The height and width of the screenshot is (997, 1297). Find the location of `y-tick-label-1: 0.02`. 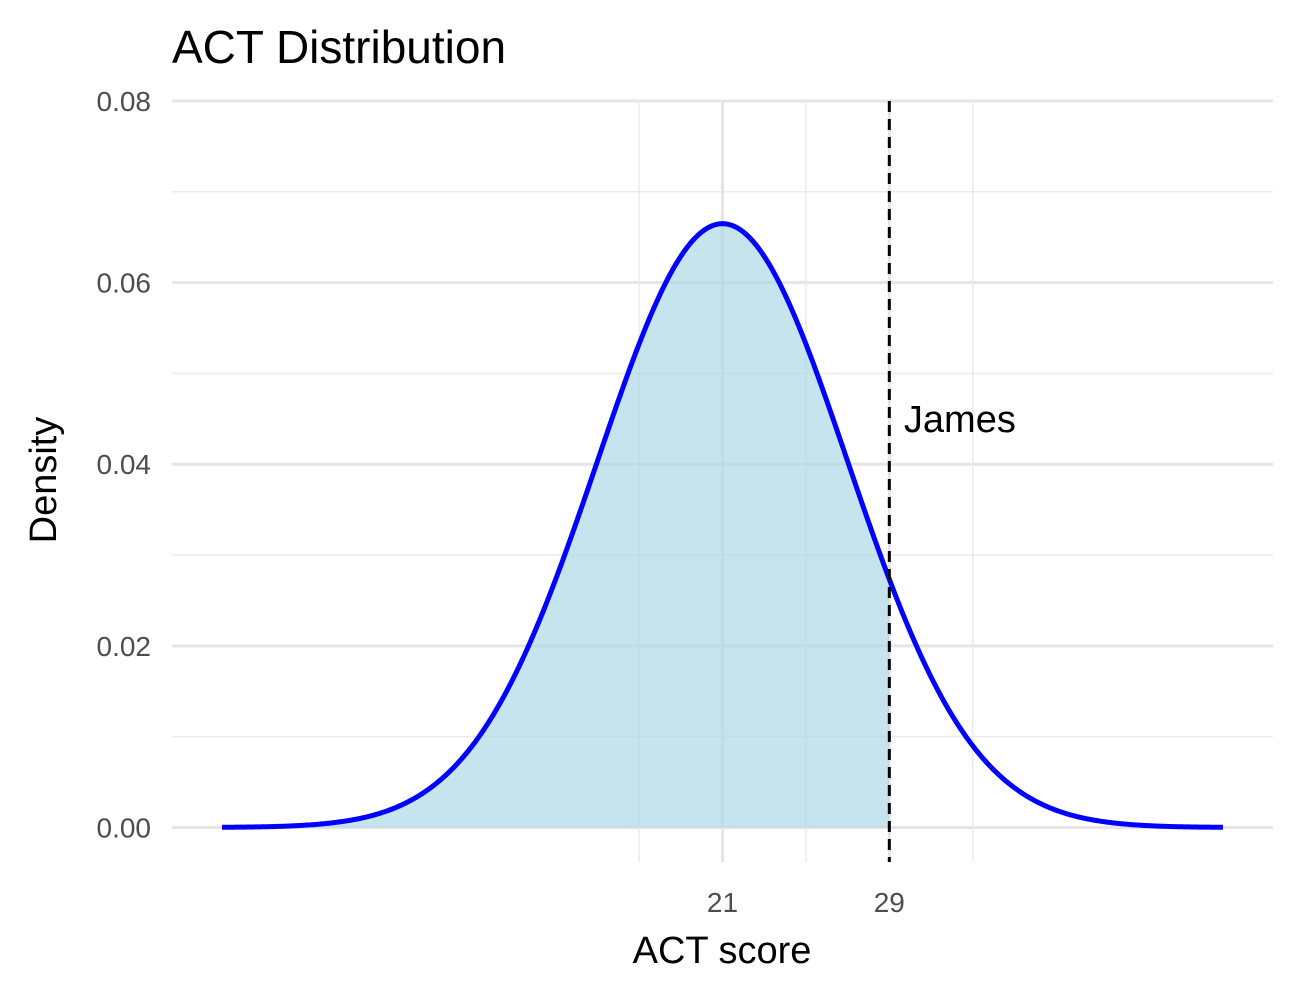

y-tick-label-1: 0.02 is located at coordinates (124, 646).